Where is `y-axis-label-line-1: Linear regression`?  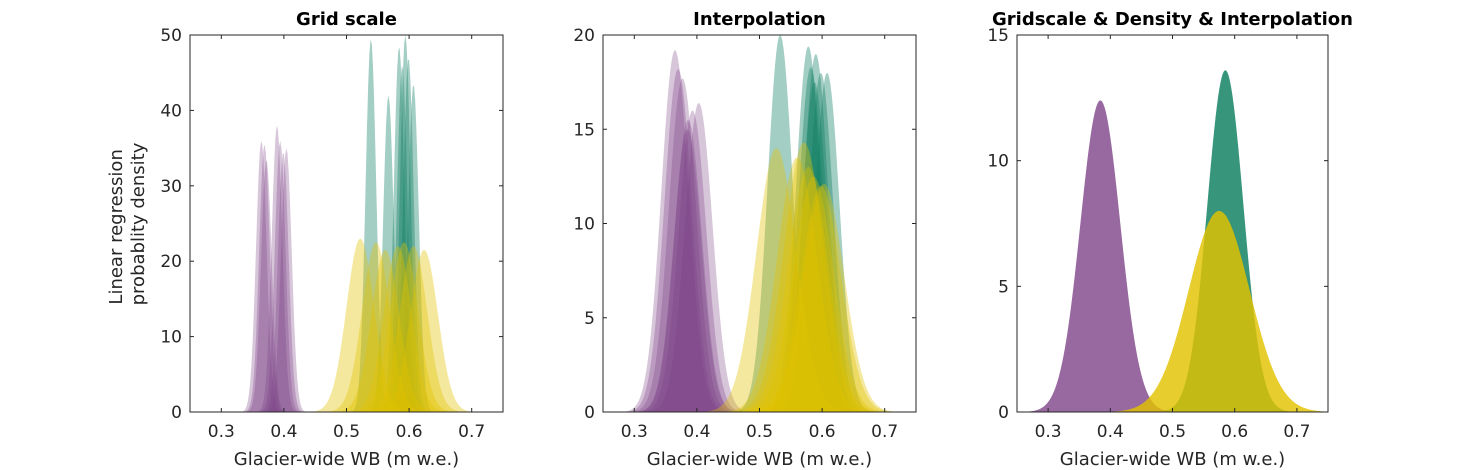 y-axis-label-line-1: Linear regression is located at coordinates (116, 226).